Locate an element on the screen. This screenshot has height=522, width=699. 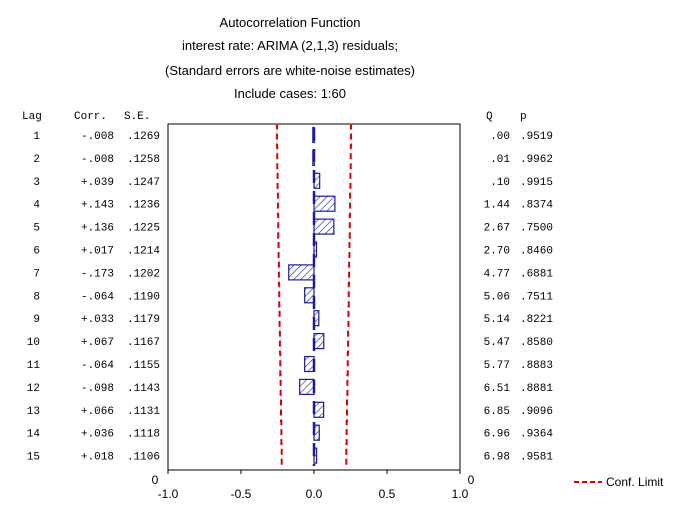
row-q: 2.67 is located at coordinates (497, 229).